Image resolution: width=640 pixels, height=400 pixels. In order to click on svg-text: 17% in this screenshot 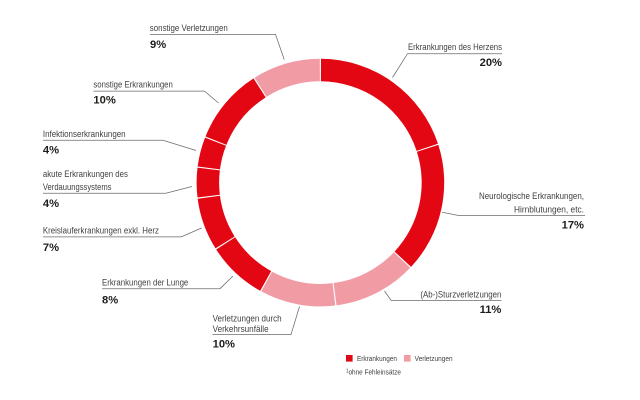, I will do `click(573, 226)`.